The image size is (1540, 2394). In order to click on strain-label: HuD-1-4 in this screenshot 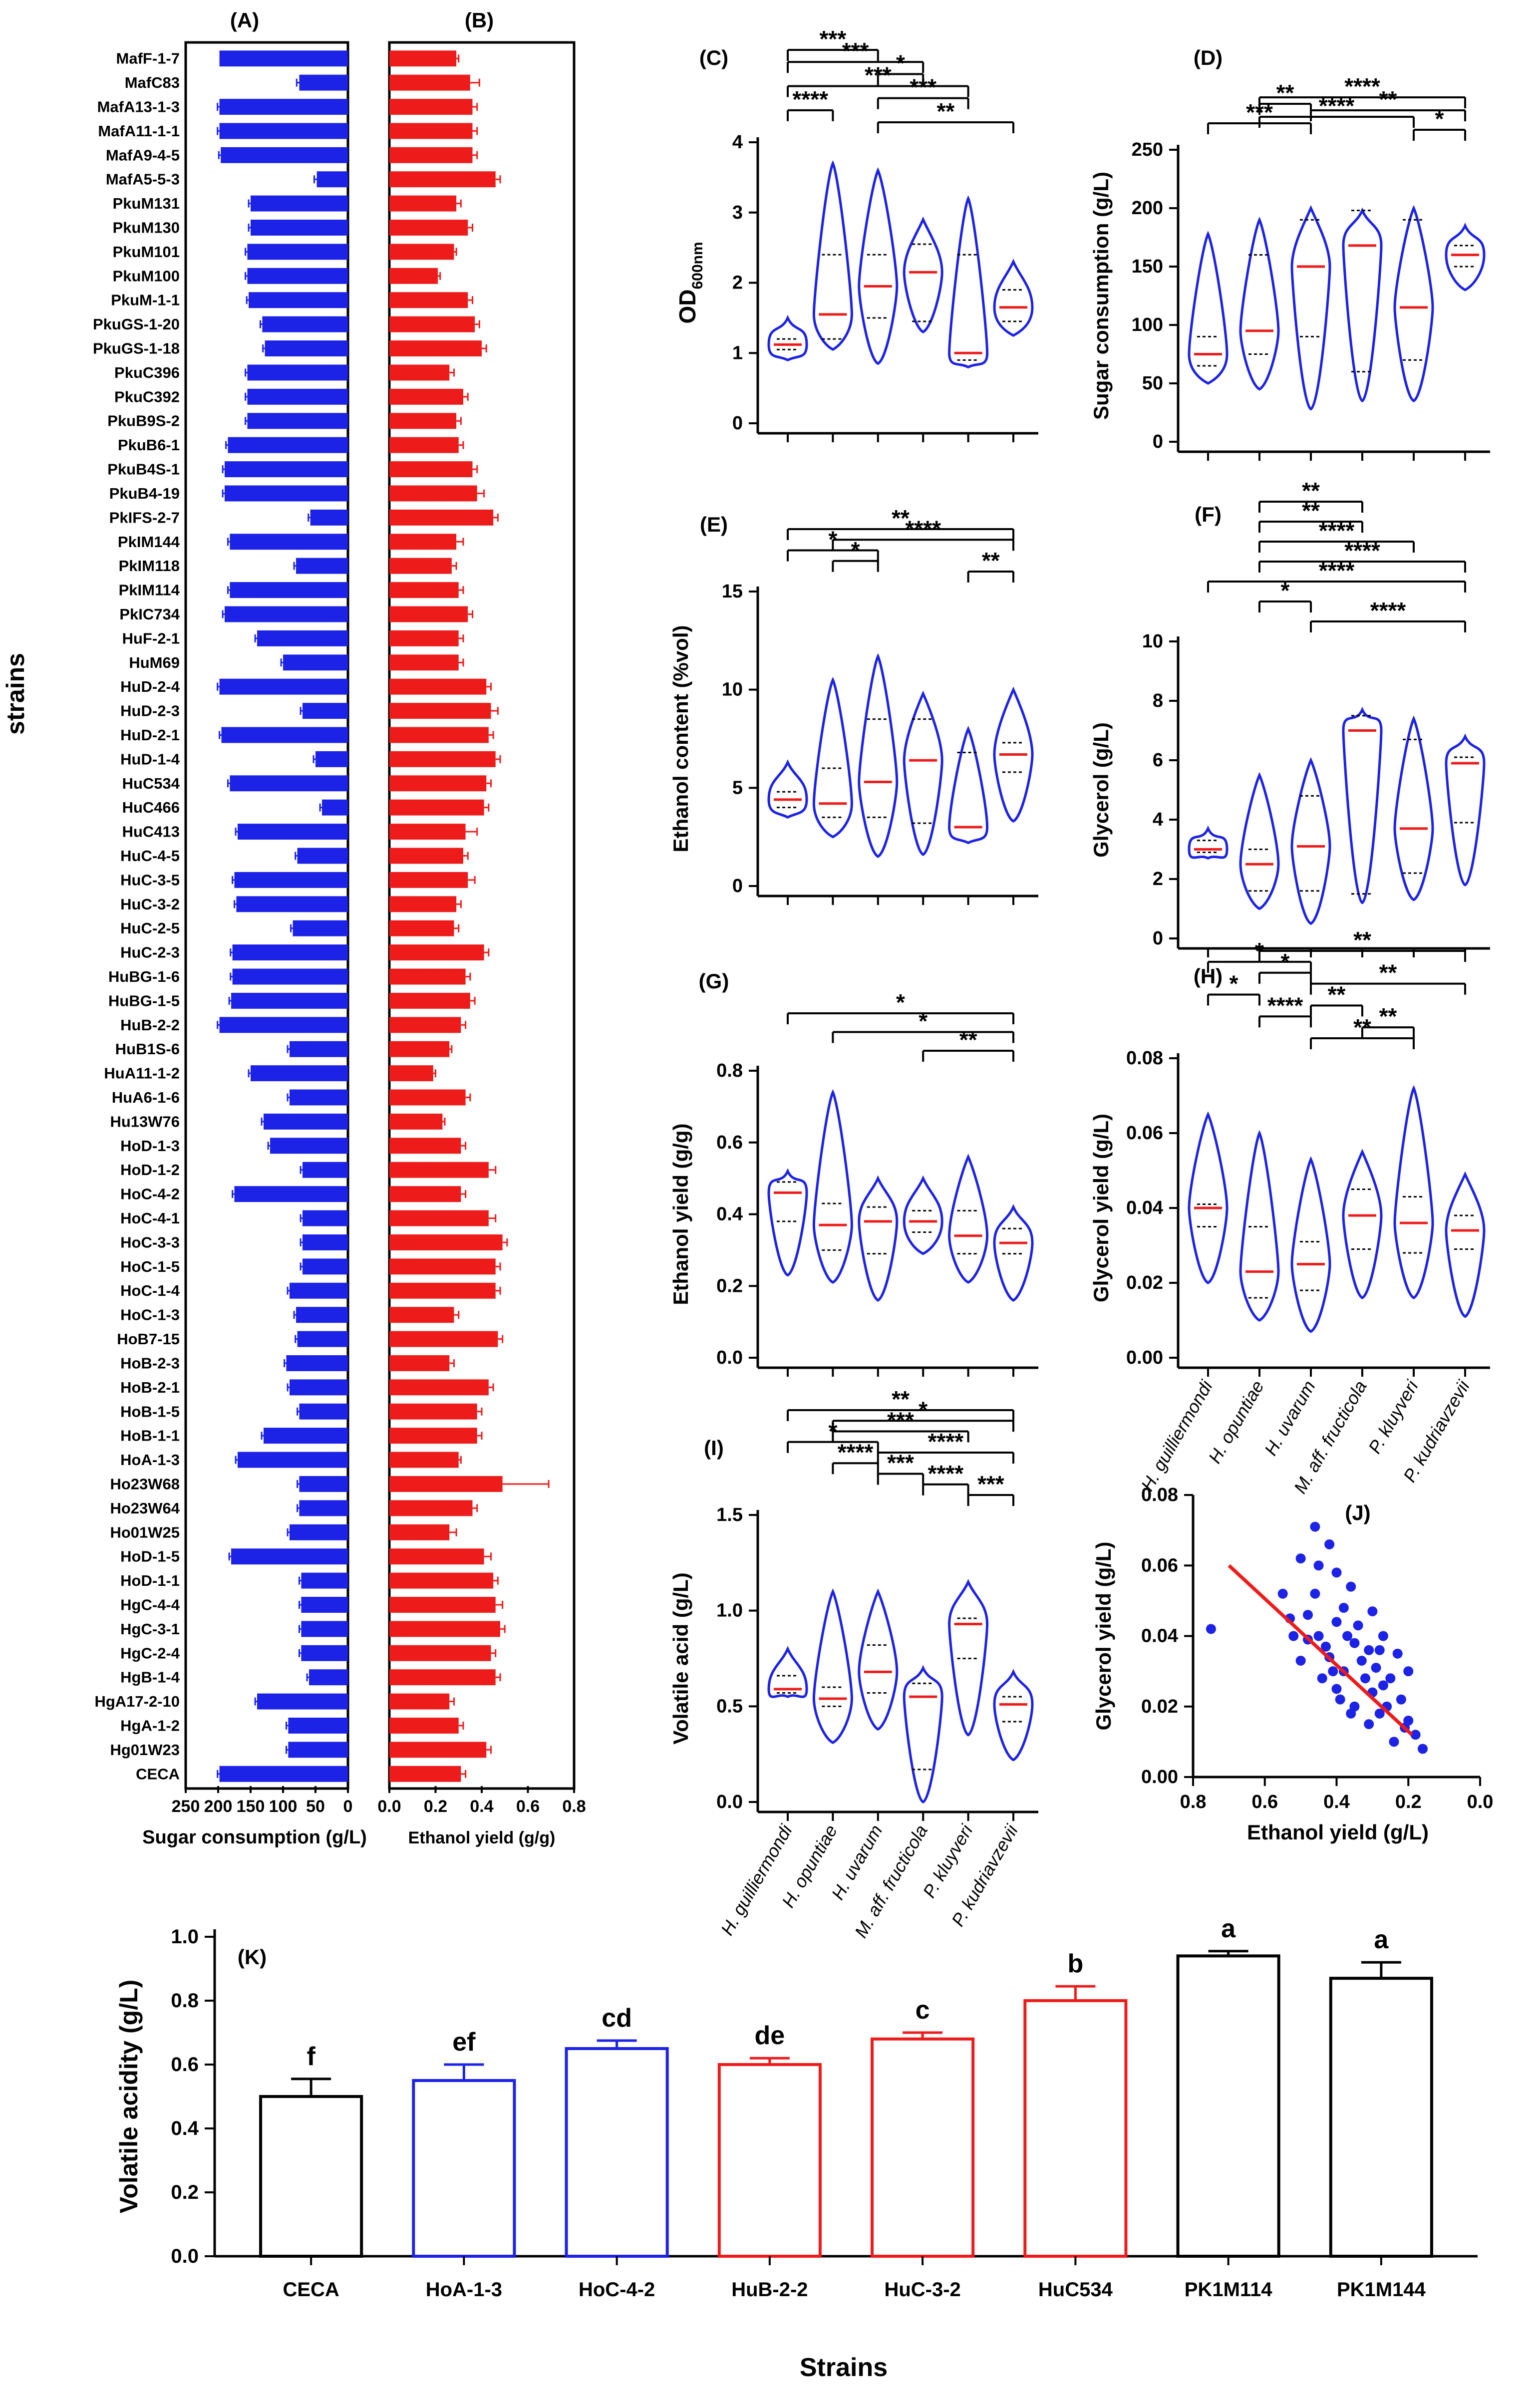, I will do `click(150, 759)`.